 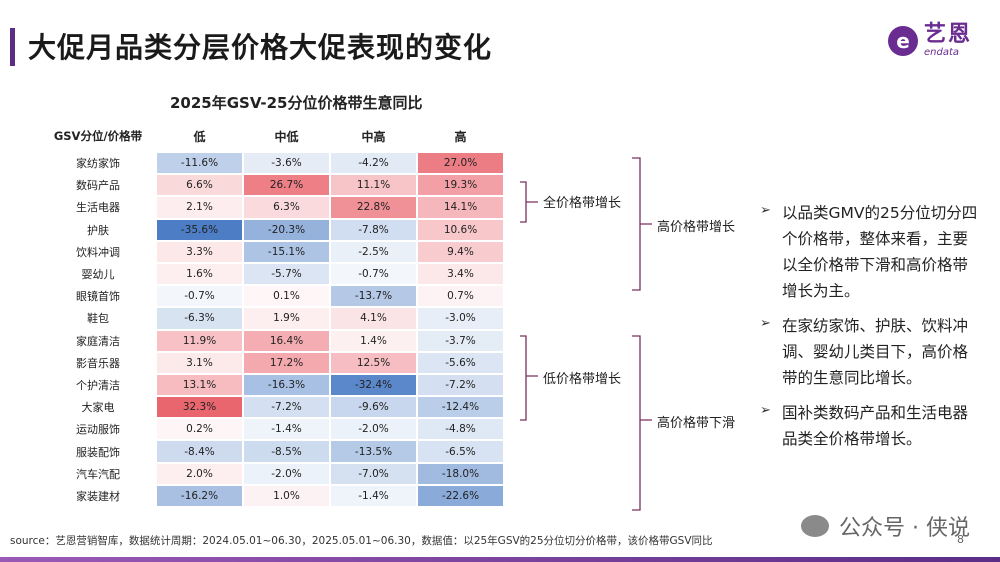 I want to click on logo-icon: e, so click(x=902, y=41).